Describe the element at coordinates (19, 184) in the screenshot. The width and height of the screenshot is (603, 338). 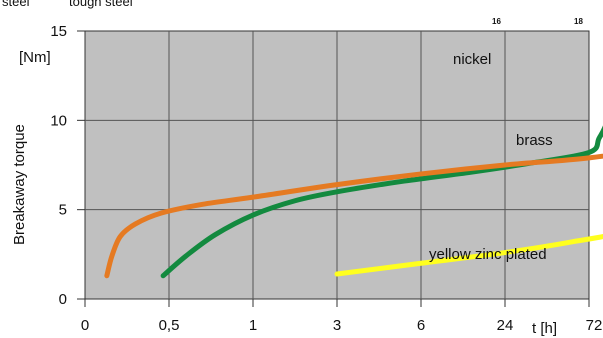
I see `y-axis-title: Breakaway torque` at that location.